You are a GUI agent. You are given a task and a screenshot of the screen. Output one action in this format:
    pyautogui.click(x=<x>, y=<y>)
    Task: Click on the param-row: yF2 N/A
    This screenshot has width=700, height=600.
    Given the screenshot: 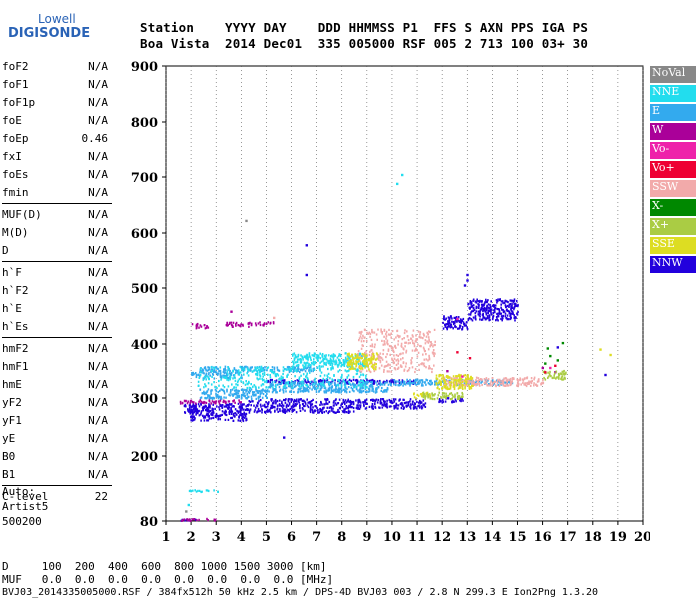 What is the action you would take?
    pyautogui.click(x=57, y=403)
    